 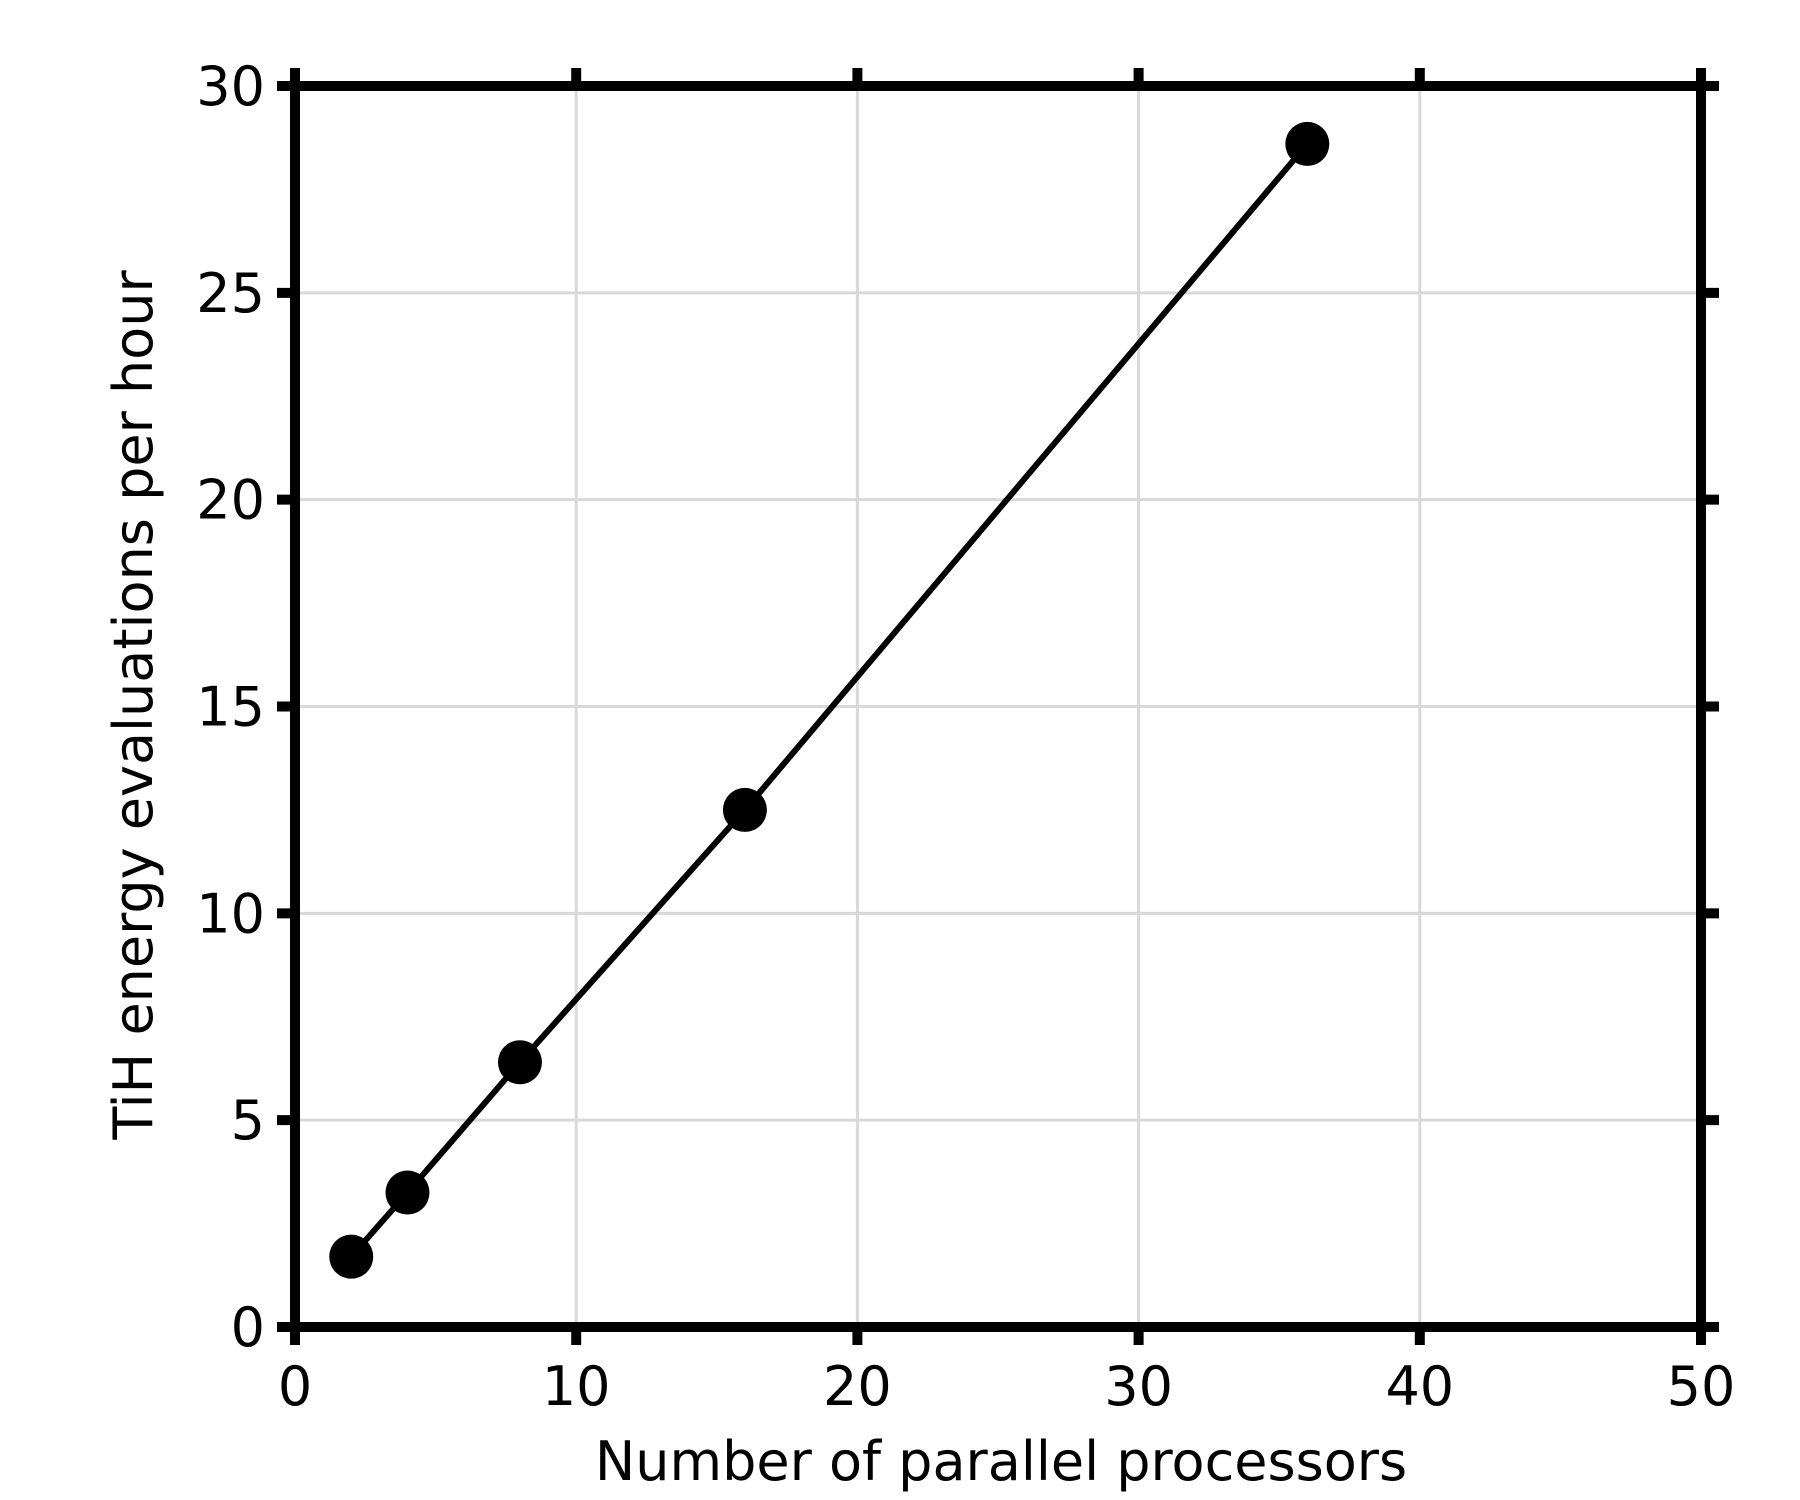 What do you see at coordinates (1001, 1461) in the screenshot?
I see `x-axis-label: Number of parallel processors` at bounding box center [1001, 1461].